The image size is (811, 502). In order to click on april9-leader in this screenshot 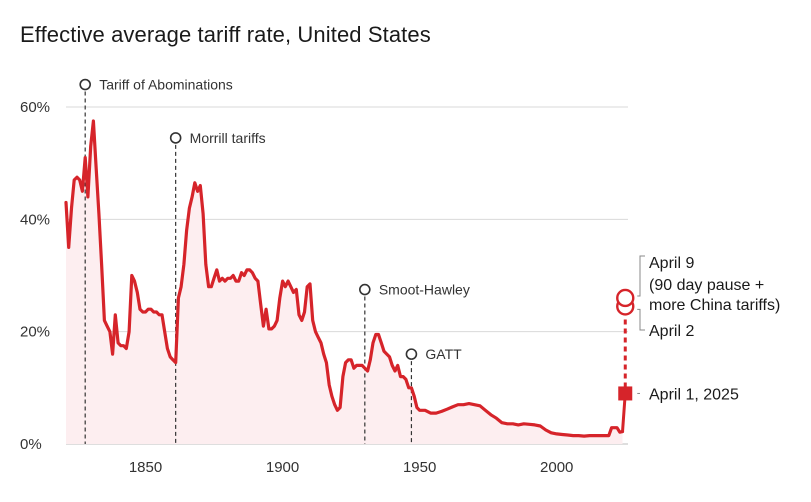, I will do `click(641, 276)`.